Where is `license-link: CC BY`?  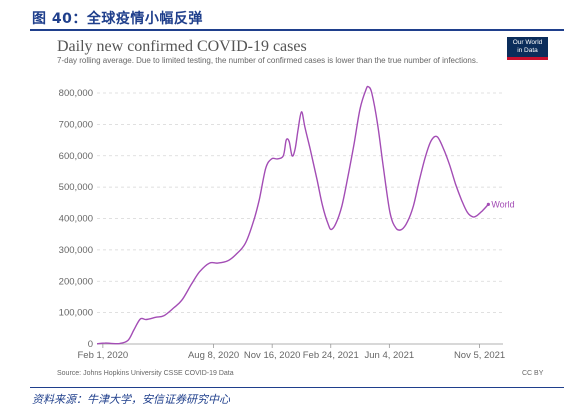
license-link: CC BY is located at coordinates (533, 373).